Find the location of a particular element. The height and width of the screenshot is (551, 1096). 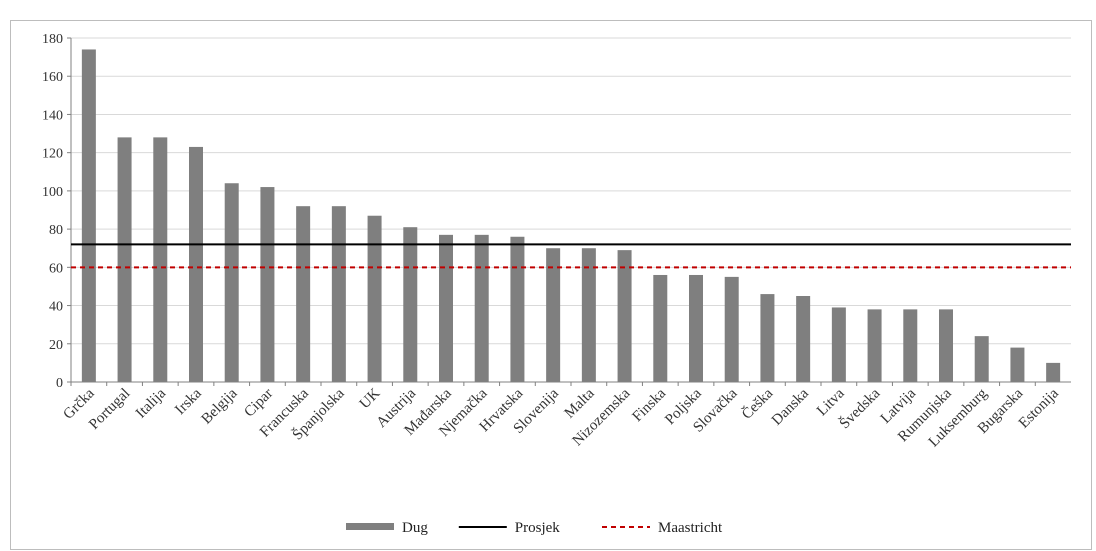

bar-Cipar is located at coordinates (267, 284).